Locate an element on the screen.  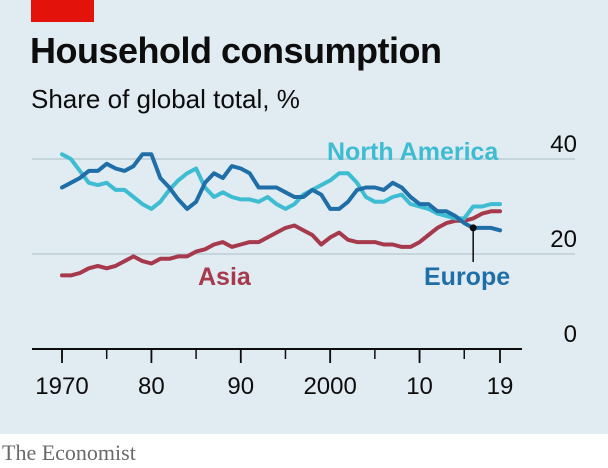
label-north-america: North America is located at coordinates (413, 152).